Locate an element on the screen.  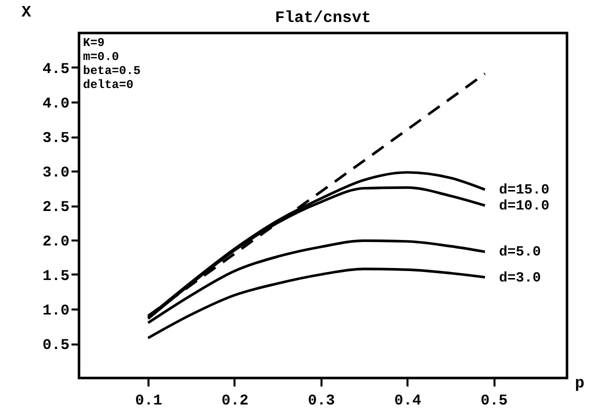
y-tick-label: 2.5 is located at coordinates (56, 207).